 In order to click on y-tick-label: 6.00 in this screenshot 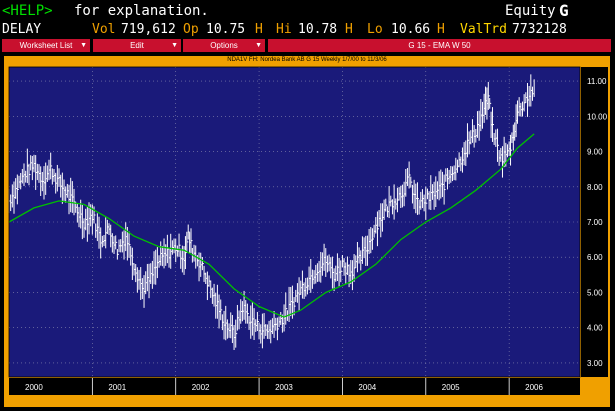, I will do `click(595, 257)`.